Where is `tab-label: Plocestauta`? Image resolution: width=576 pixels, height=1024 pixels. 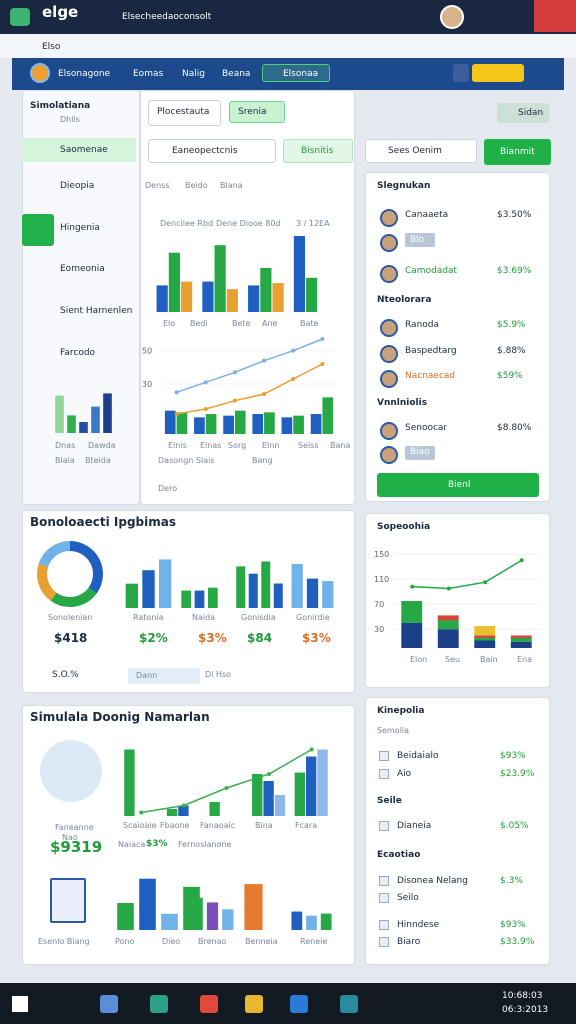 tab-label: Plocestauta is located at coordinates (183, 112).